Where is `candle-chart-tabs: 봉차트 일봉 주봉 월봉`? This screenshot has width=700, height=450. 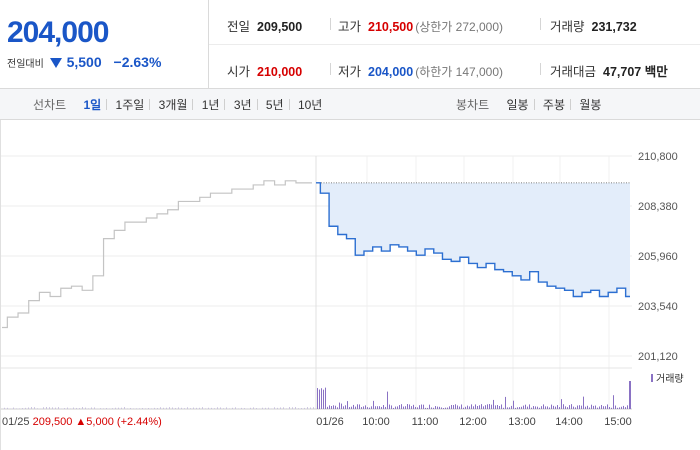 candle-chart-tabs: 봉차트 일봉 주봉 월봉 is located at coordinates (530, 104).